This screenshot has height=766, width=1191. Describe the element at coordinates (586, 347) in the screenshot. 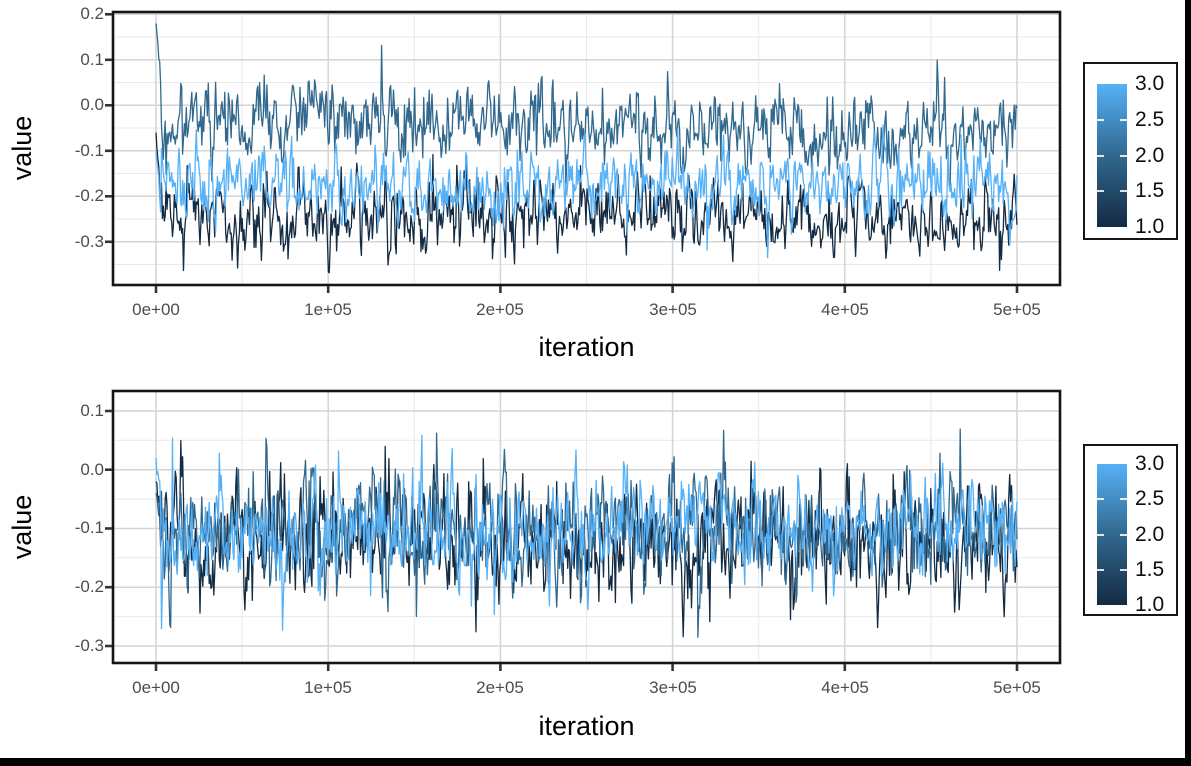

I see `x-axis-title-top: iteration` at that location.